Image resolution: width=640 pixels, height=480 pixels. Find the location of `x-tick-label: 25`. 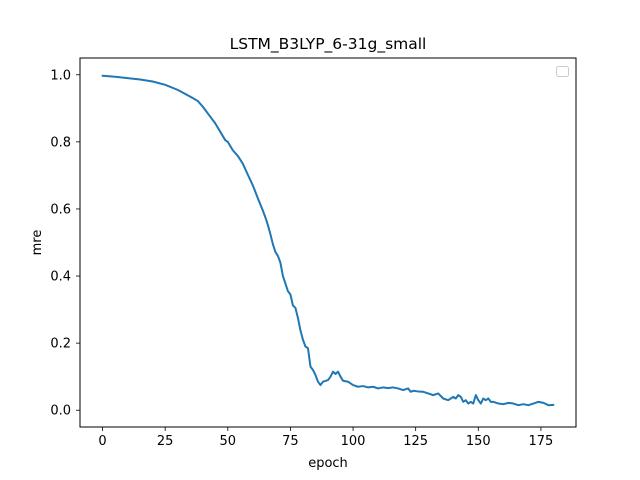

x-tick-label: 25 is located at coordinates (165, 441).